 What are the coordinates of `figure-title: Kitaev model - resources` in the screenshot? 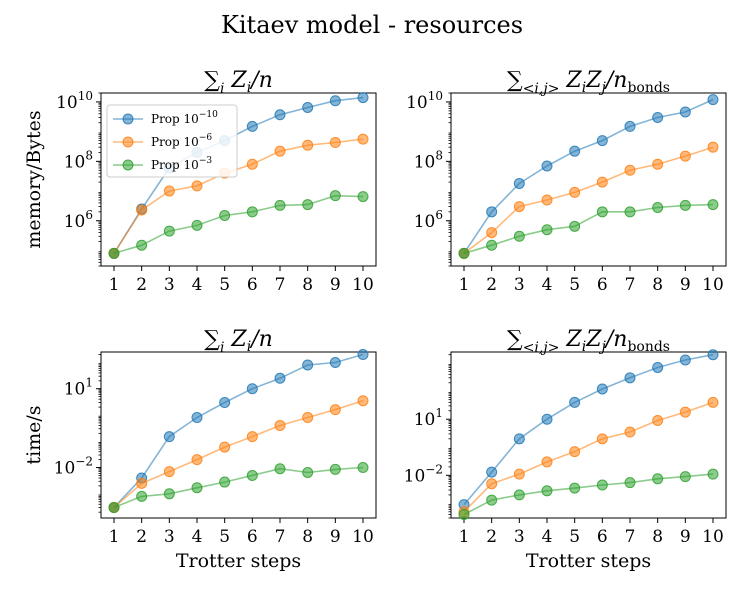 It's located at (372, 25).